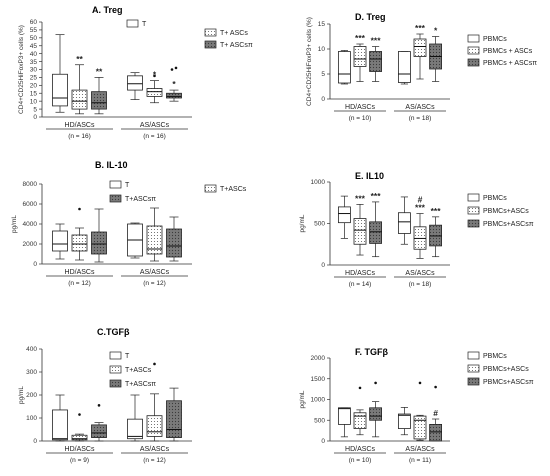 This screenshot has width=550, height=476. I want to click on y-tick-label: 25, so click(34, 78).